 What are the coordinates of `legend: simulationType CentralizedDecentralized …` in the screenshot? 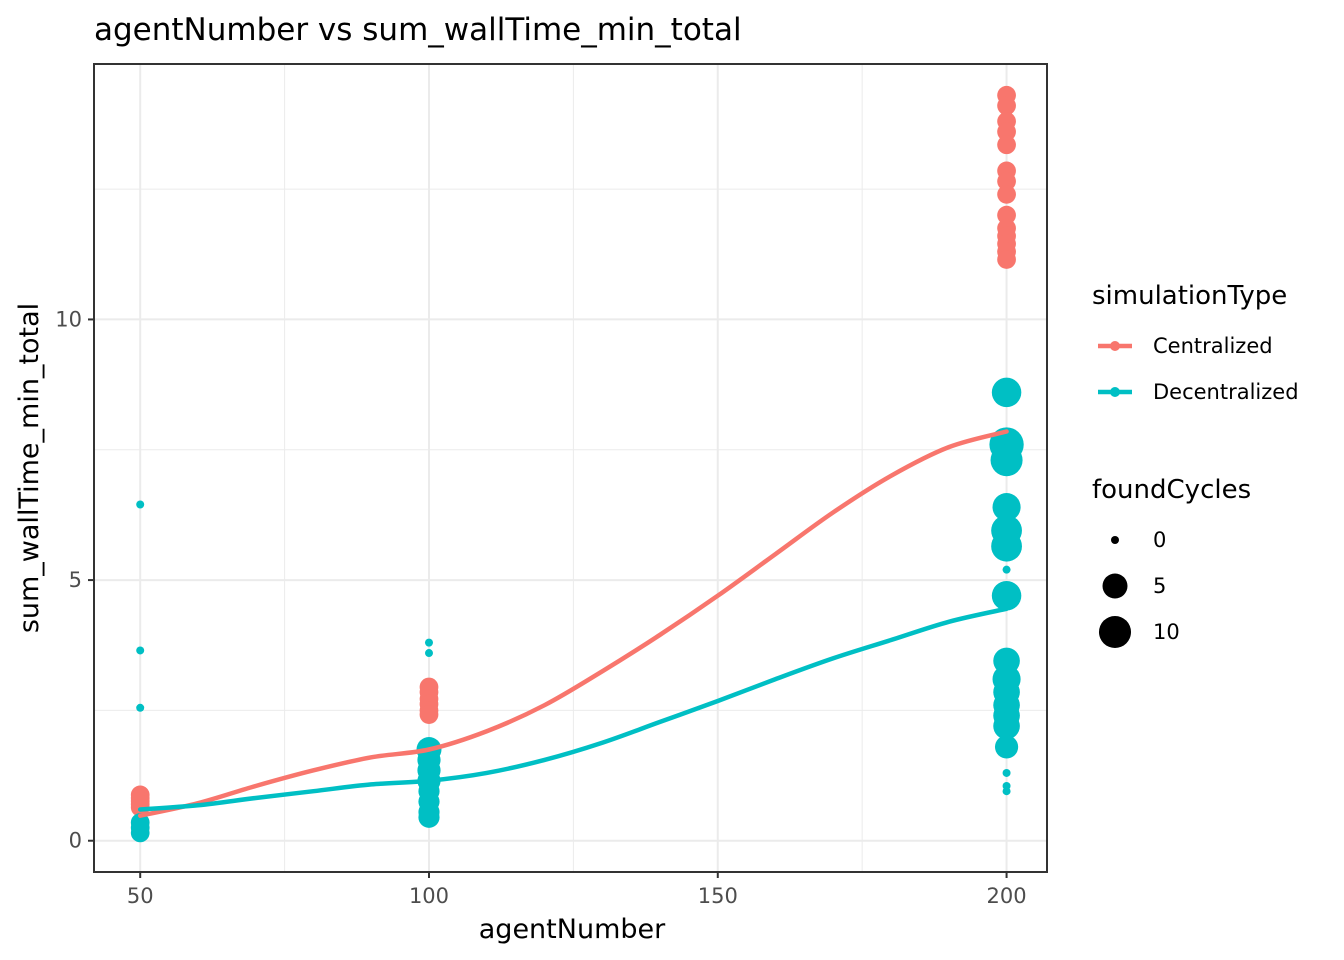 It's located at (1195, 465).